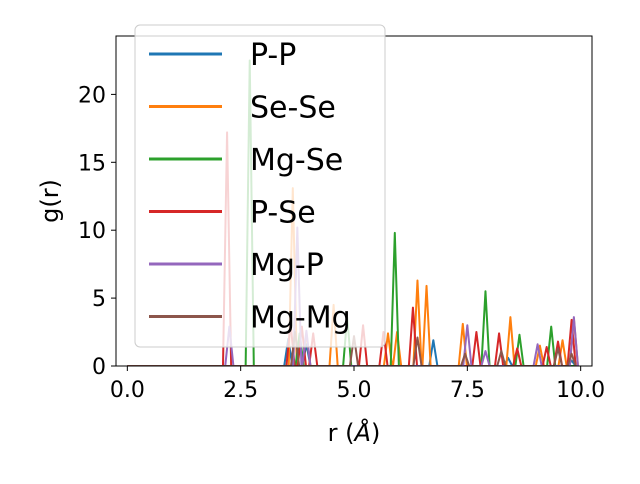 The height and width of the screenshot is (484, 640). I want to click on y-tick-label: 15, so click(92, 163).